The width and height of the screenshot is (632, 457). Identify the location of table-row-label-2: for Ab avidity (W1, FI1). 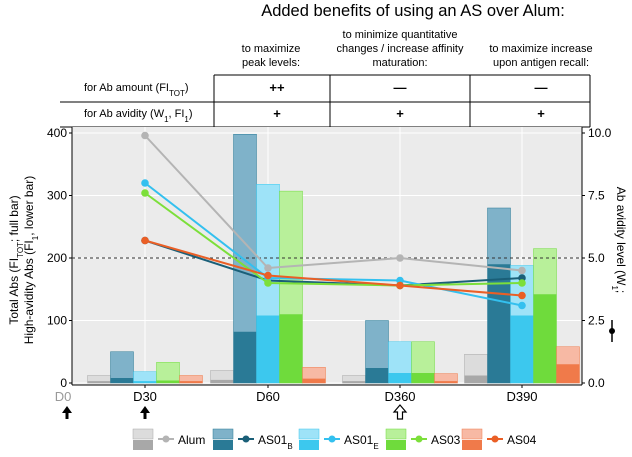
(138, 116).